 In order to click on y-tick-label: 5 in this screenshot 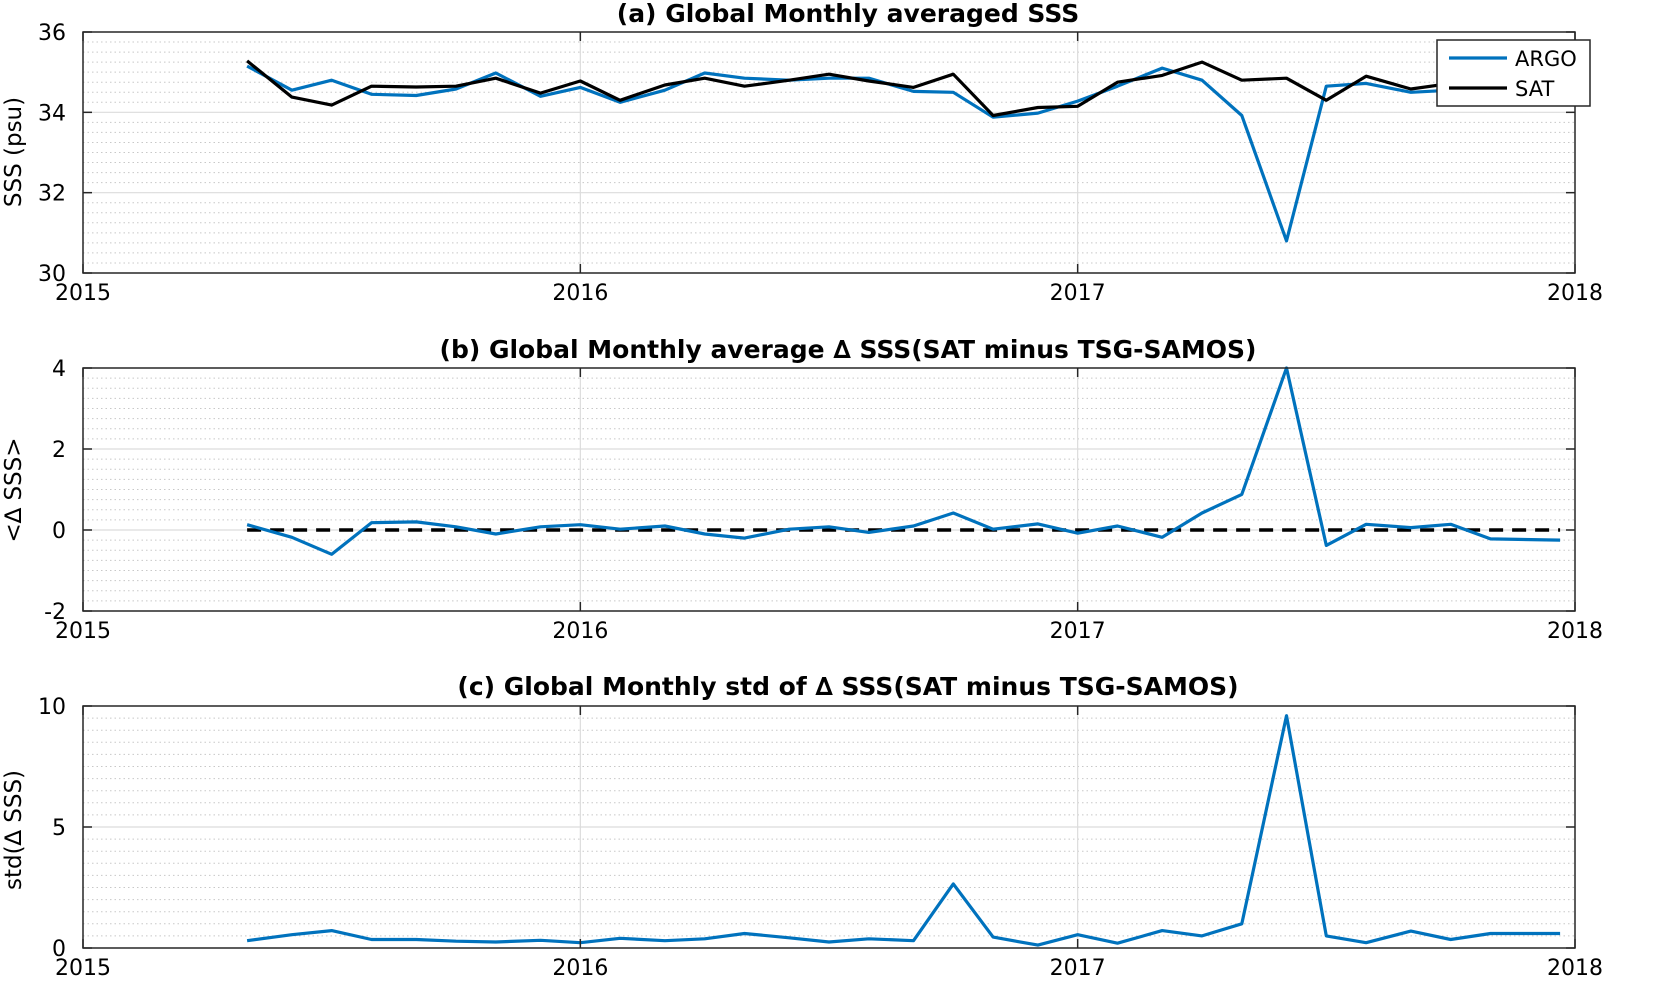, I will do `click(59, 828)`.